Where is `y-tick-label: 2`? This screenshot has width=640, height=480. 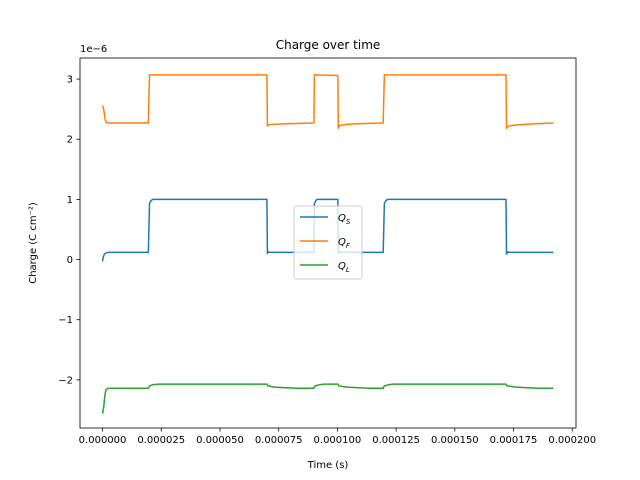
y-tick-label: 2 is located at coordinates (70, 140).